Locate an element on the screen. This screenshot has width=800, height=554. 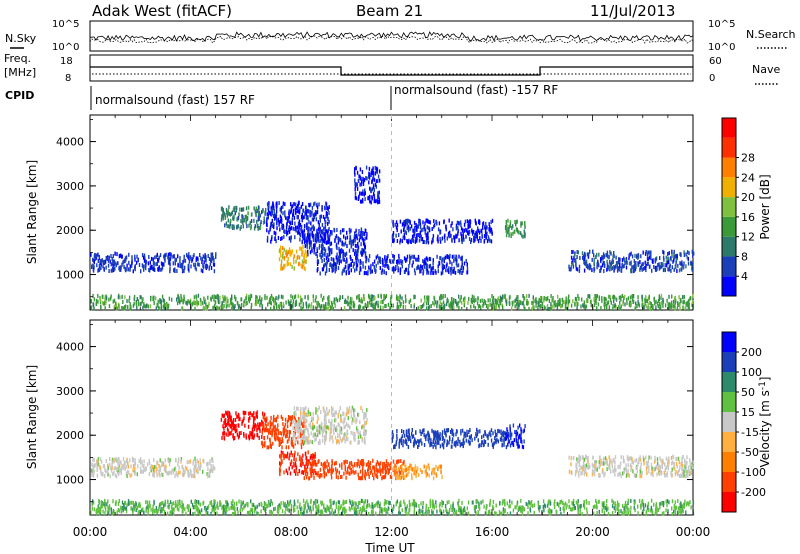
echo-region is located at coordinates (243, 218).